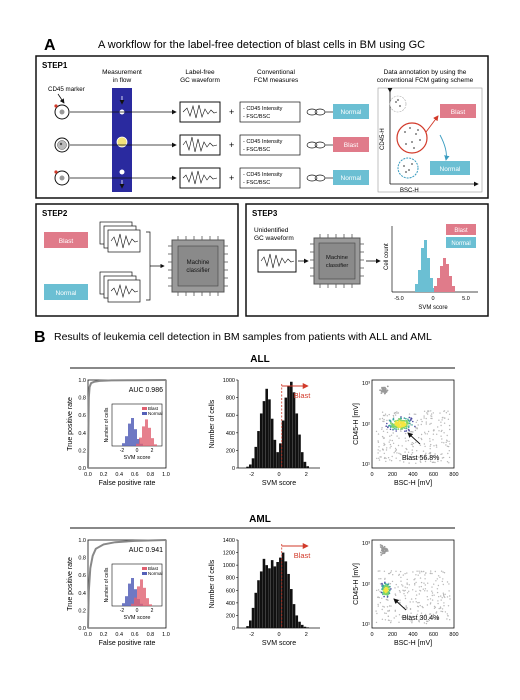  I want to click on inset-normal-bar, so click(135, 437).